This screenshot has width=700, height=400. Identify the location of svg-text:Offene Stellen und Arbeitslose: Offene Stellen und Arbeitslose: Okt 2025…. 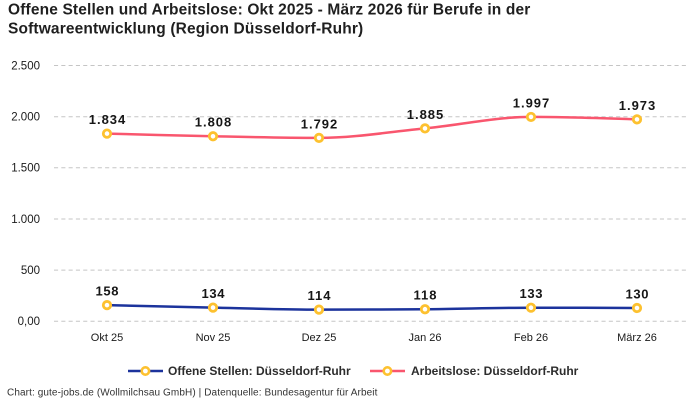
(269, 10).